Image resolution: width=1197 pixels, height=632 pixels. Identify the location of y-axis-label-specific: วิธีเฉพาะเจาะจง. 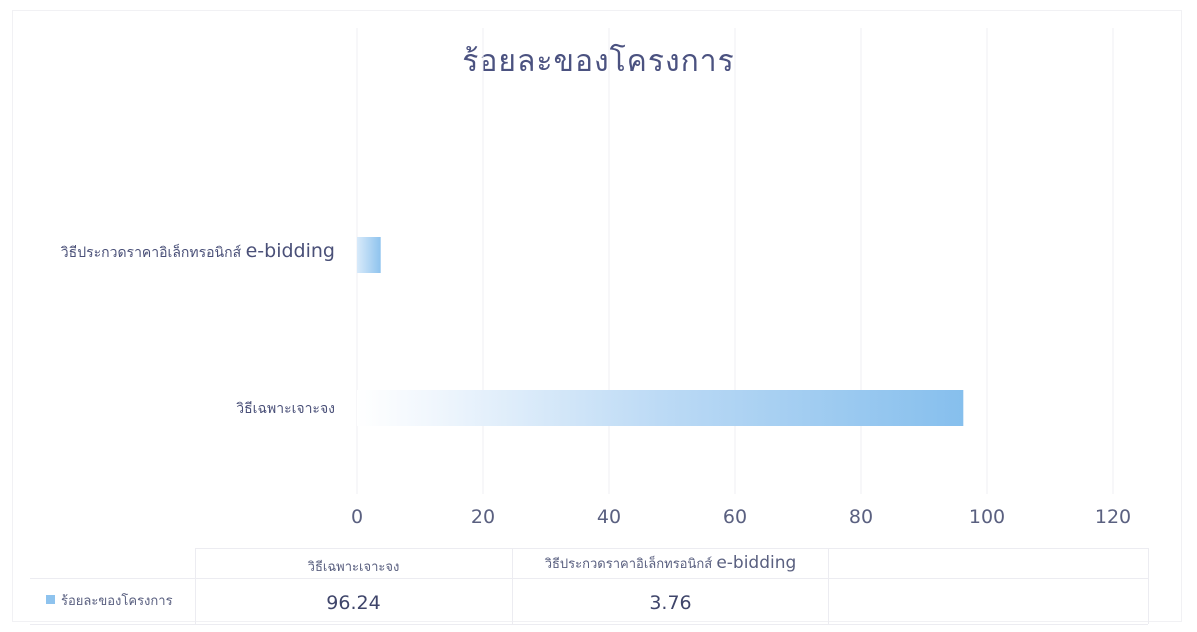
(285, 409).